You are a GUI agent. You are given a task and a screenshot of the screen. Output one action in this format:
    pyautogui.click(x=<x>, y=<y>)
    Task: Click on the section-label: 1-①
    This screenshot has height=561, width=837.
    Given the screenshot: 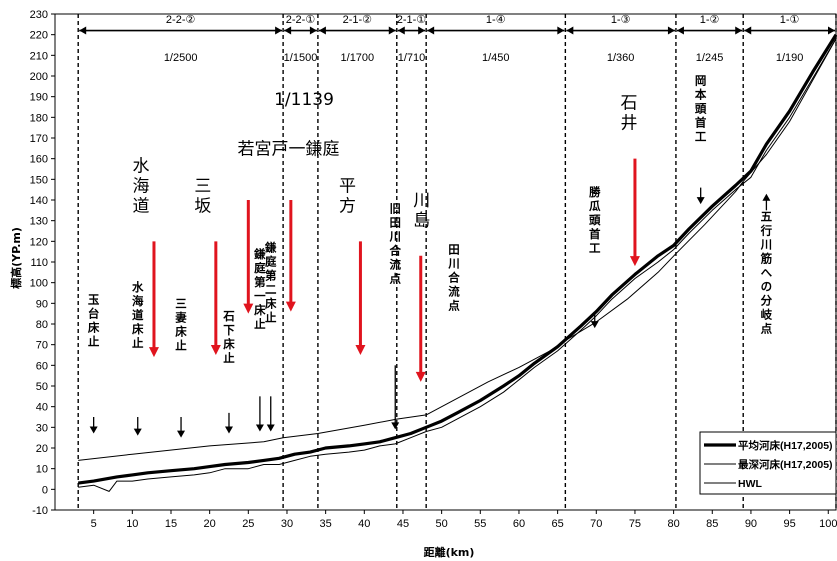 What is the action you would take?
    pyautogui.click(x=790, y=20)
    